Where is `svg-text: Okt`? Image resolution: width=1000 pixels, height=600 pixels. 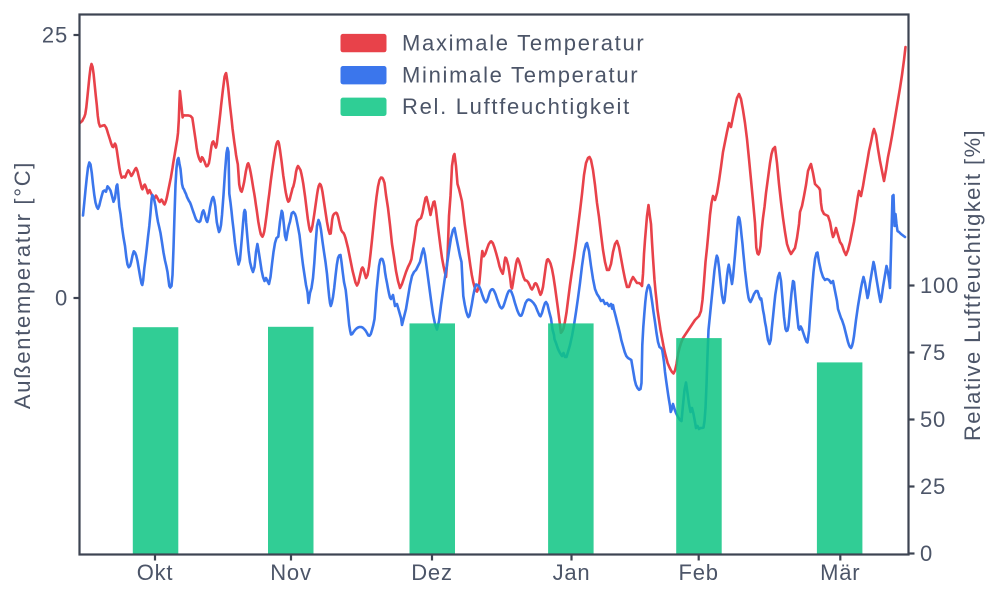 svg-text: Okt is located at coordinates (155, 572).